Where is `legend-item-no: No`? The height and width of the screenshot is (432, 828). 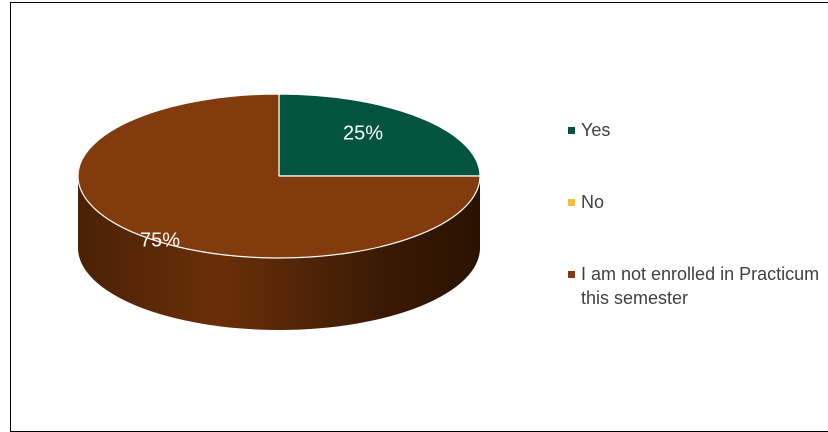
legend-item-no: No is located at coordinates (694, 202).